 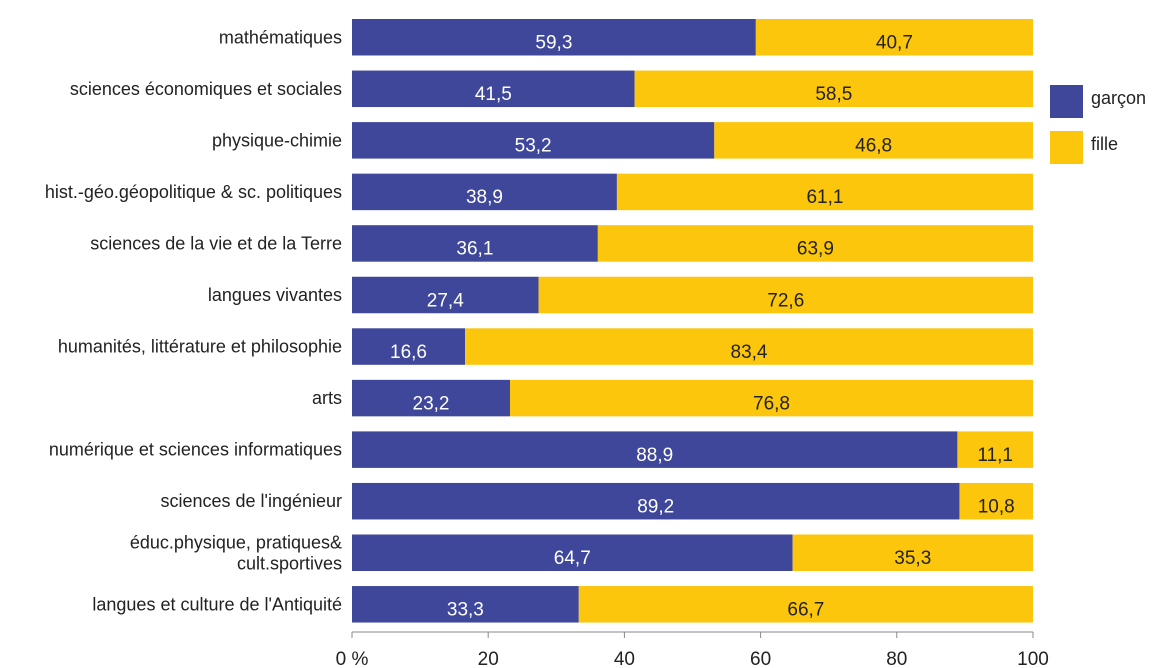 What do you see at coordinates (251, 501) in the screenshot?
I see `category-label: sciences de l'ingénieur` at bounding box center [251, 501].